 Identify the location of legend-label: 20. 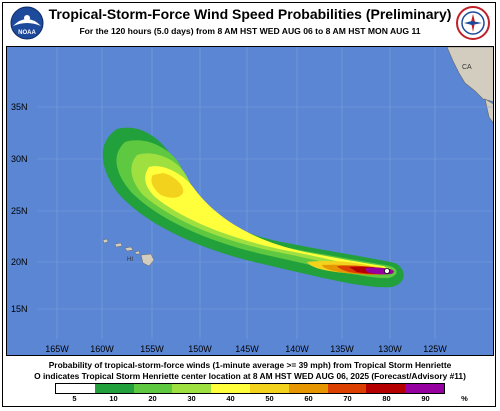
(152, 398).